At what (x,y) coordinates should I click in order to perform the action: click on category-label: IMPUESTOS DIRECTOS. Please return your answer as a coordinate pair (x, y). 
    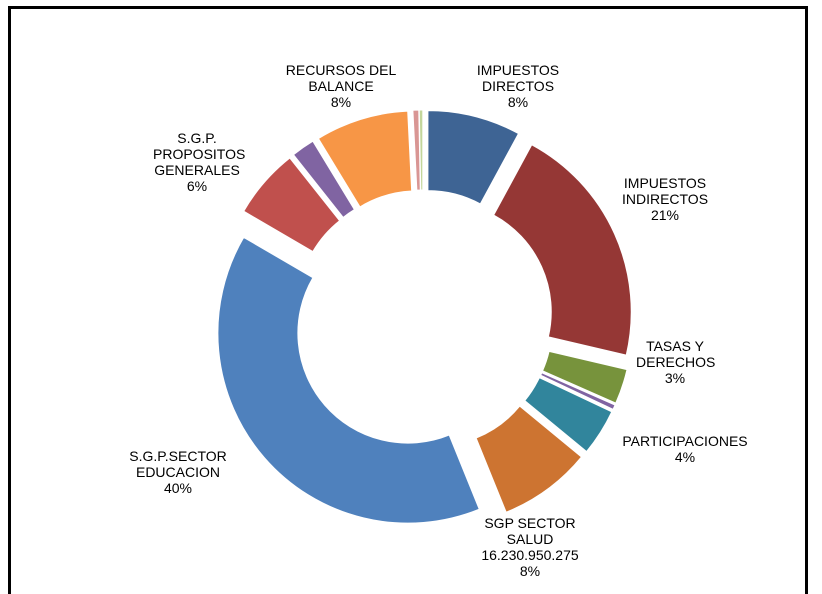
    Looking at the image, I should click on (518, 78).